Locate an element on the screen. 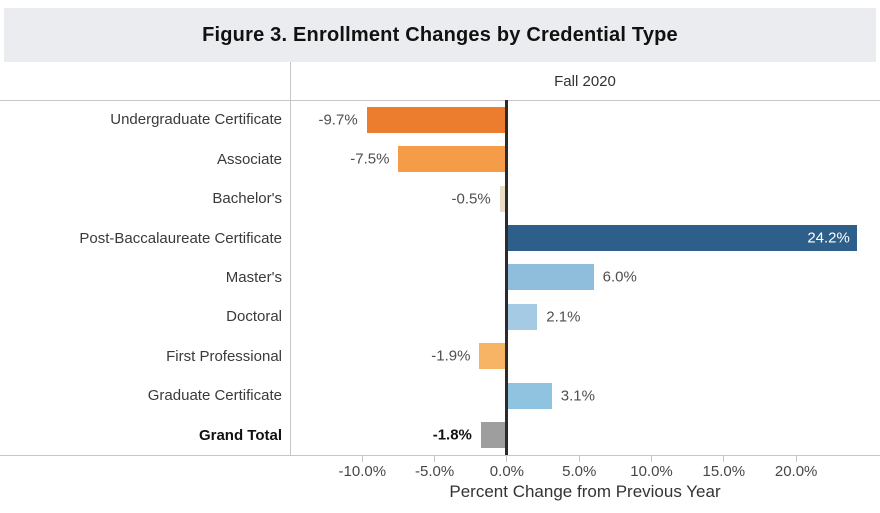 This screenshot has height=513, width=880. value-label-graduate-certificate: 3.1% is located at coordinates (577, 396).